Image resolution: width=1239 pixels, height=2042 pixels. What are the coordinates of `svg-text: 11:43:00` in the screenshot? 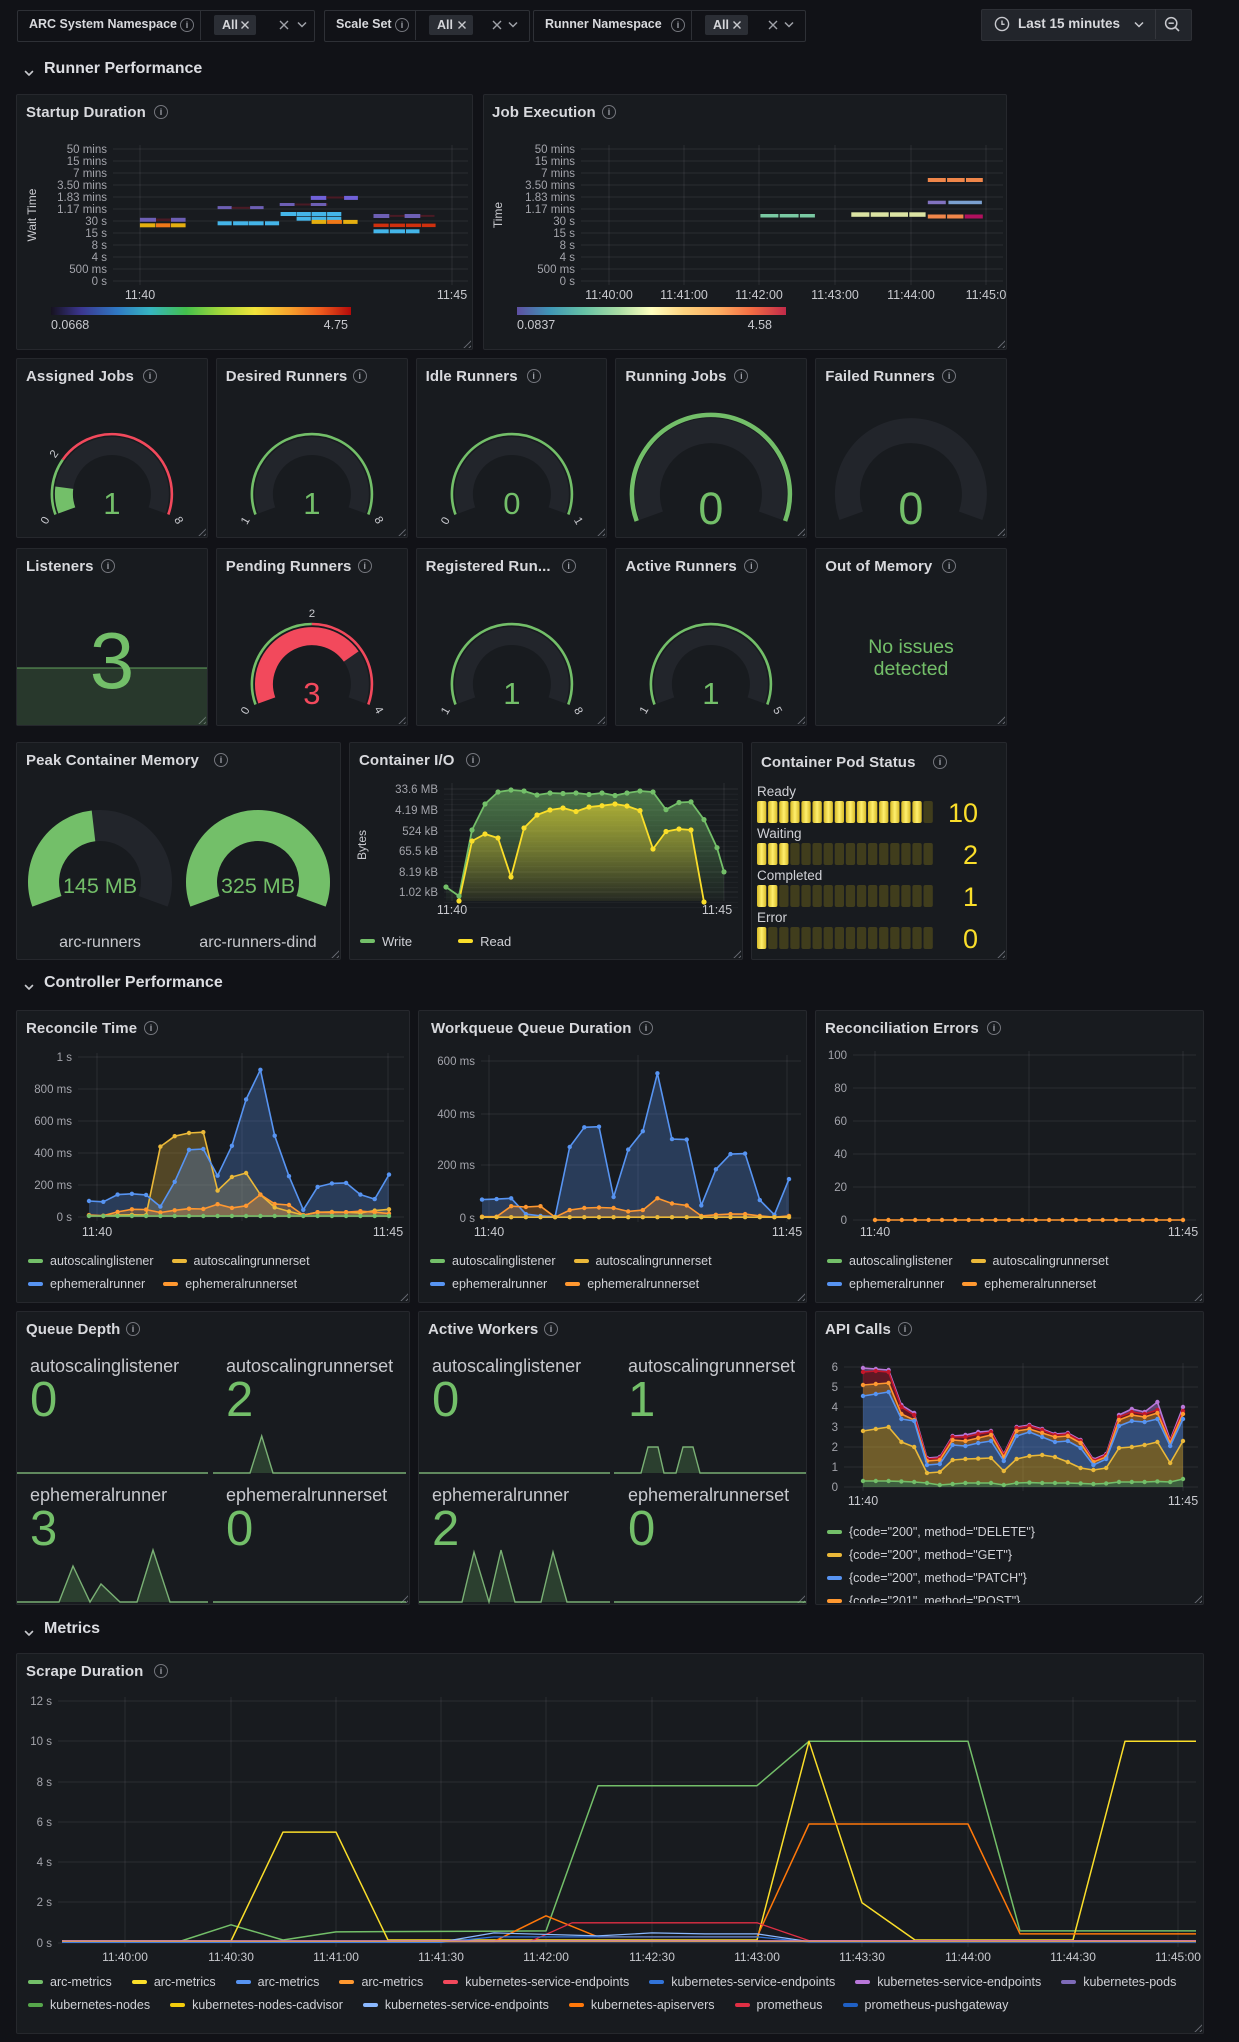 It's located at (835, 295).